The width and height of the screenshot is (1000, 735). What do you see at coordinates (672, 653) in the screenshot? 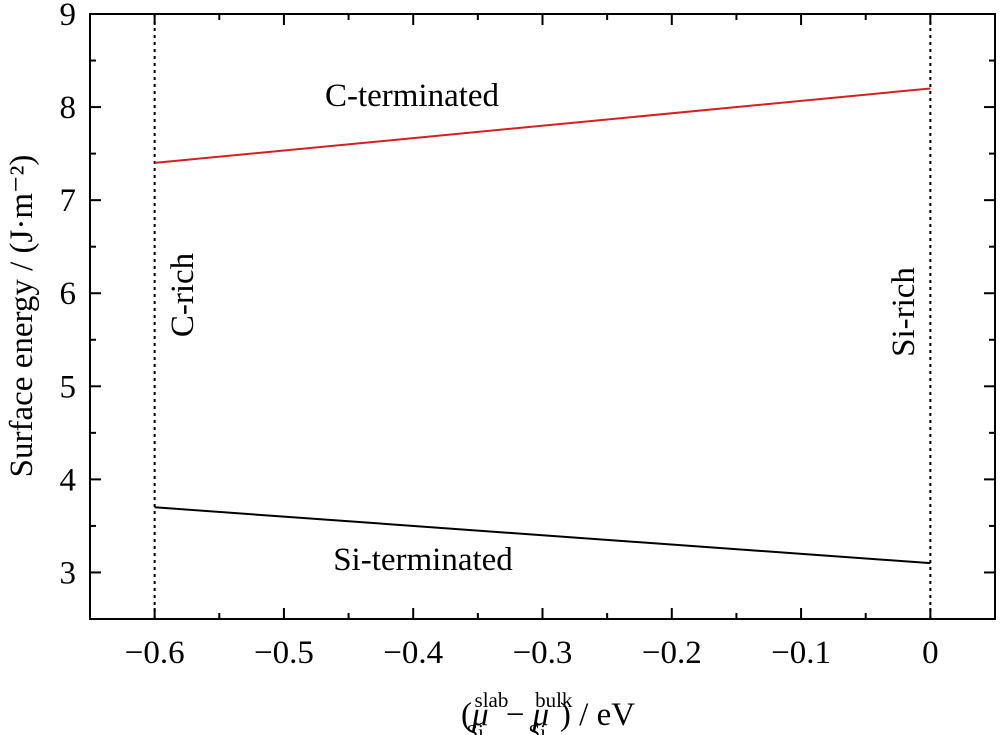
I see `x-tick-label-4: −0.2` at bounding box center [672, 653].